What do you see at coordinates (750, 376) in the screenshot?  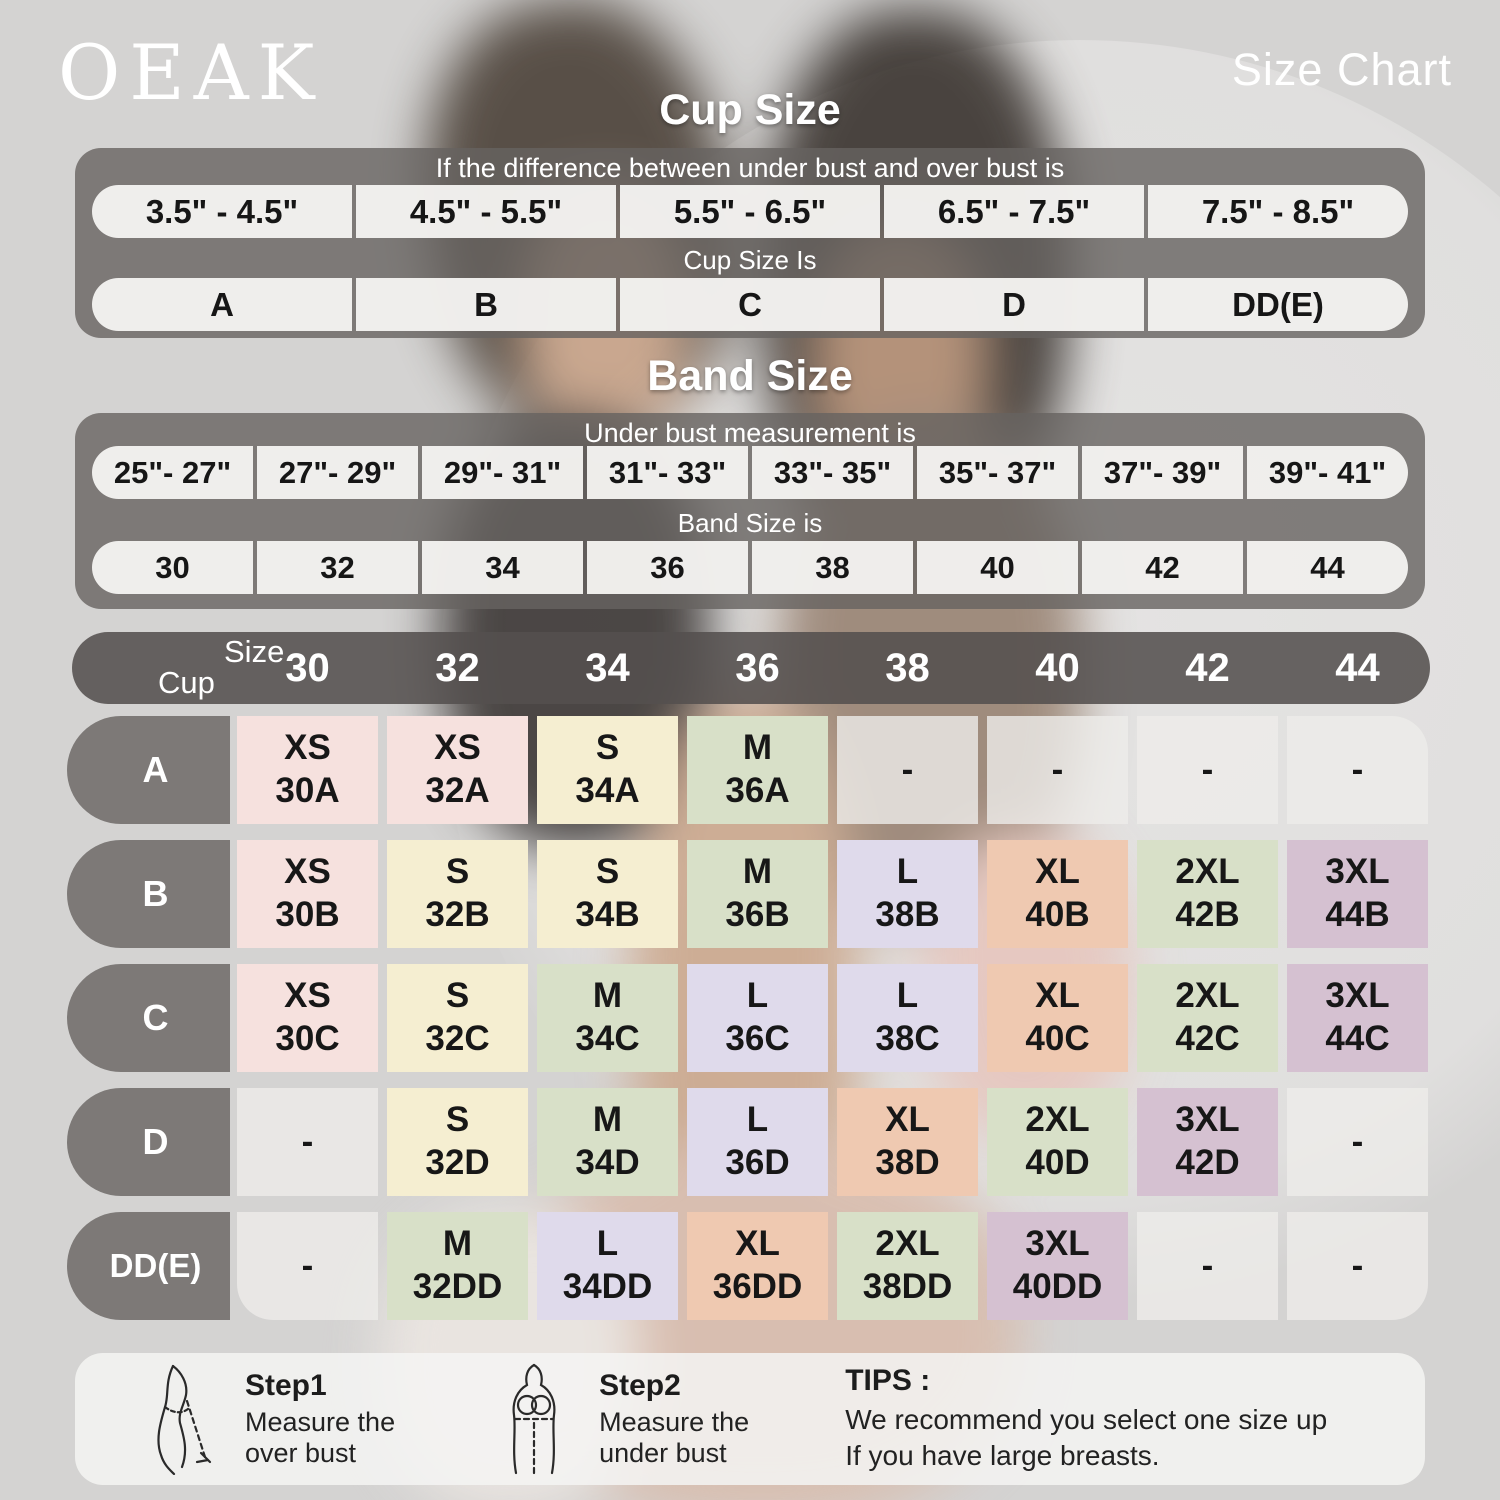 I see `band-size-heading: Band Size` at bounding box center [750, 376].